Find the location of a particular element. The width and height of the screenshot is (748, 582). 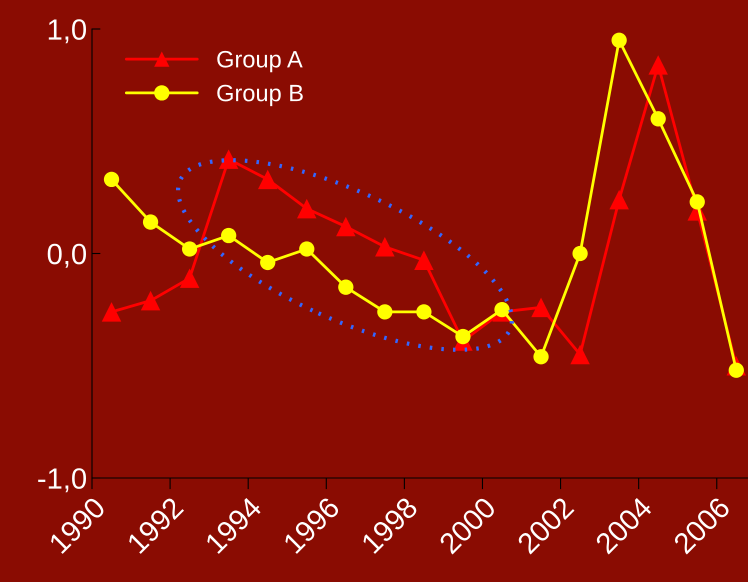

y-tick-label: 1,0 is located at coordinates (67, 31).